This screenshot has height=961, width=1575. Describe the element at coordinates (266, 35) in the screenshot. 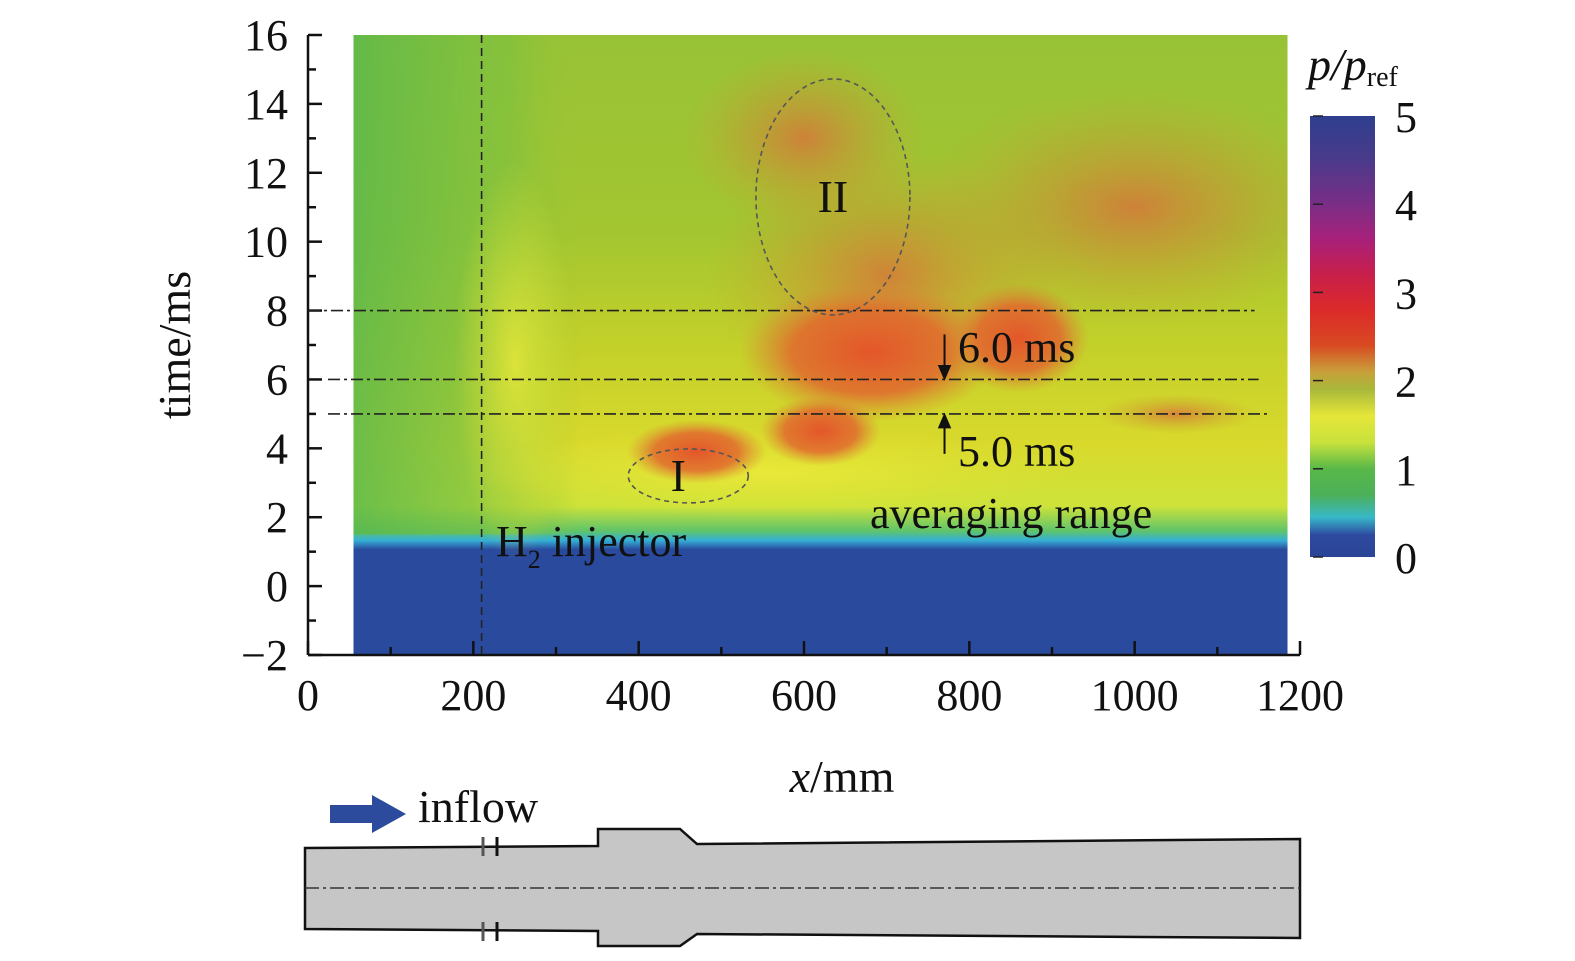

I see `y-tick-label: 16` at that location.